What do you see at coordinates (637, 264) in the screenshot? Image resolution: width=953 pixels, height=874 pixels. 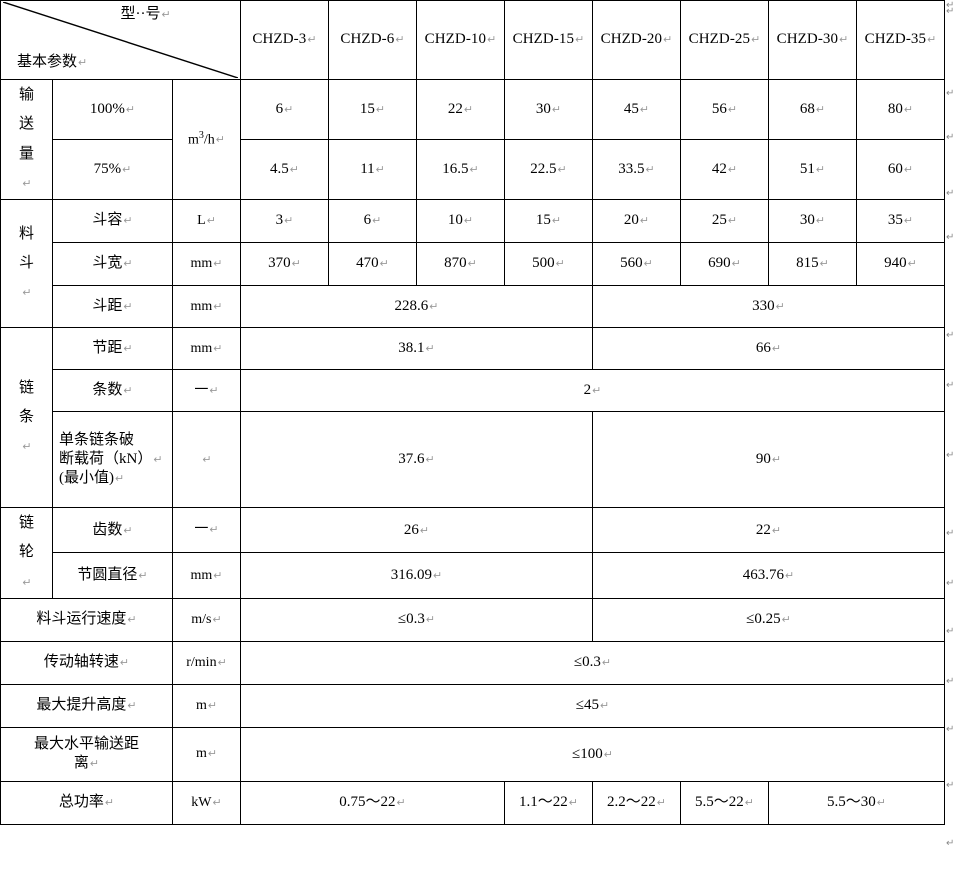 I see `value-bucketwidth-4: 560↵` at bounding box center [637, 264].